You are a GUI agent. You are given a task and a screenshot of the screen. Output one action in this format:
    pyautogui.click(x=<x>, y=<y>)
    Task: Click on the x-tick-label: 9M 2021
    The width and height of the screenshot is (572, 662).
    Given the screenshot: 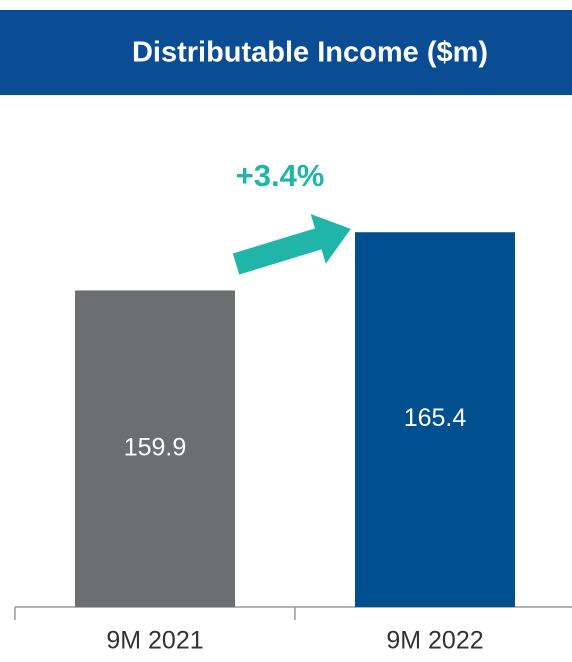 What is the action you would take?
    pyautogui.click(x=154, y=641)
    